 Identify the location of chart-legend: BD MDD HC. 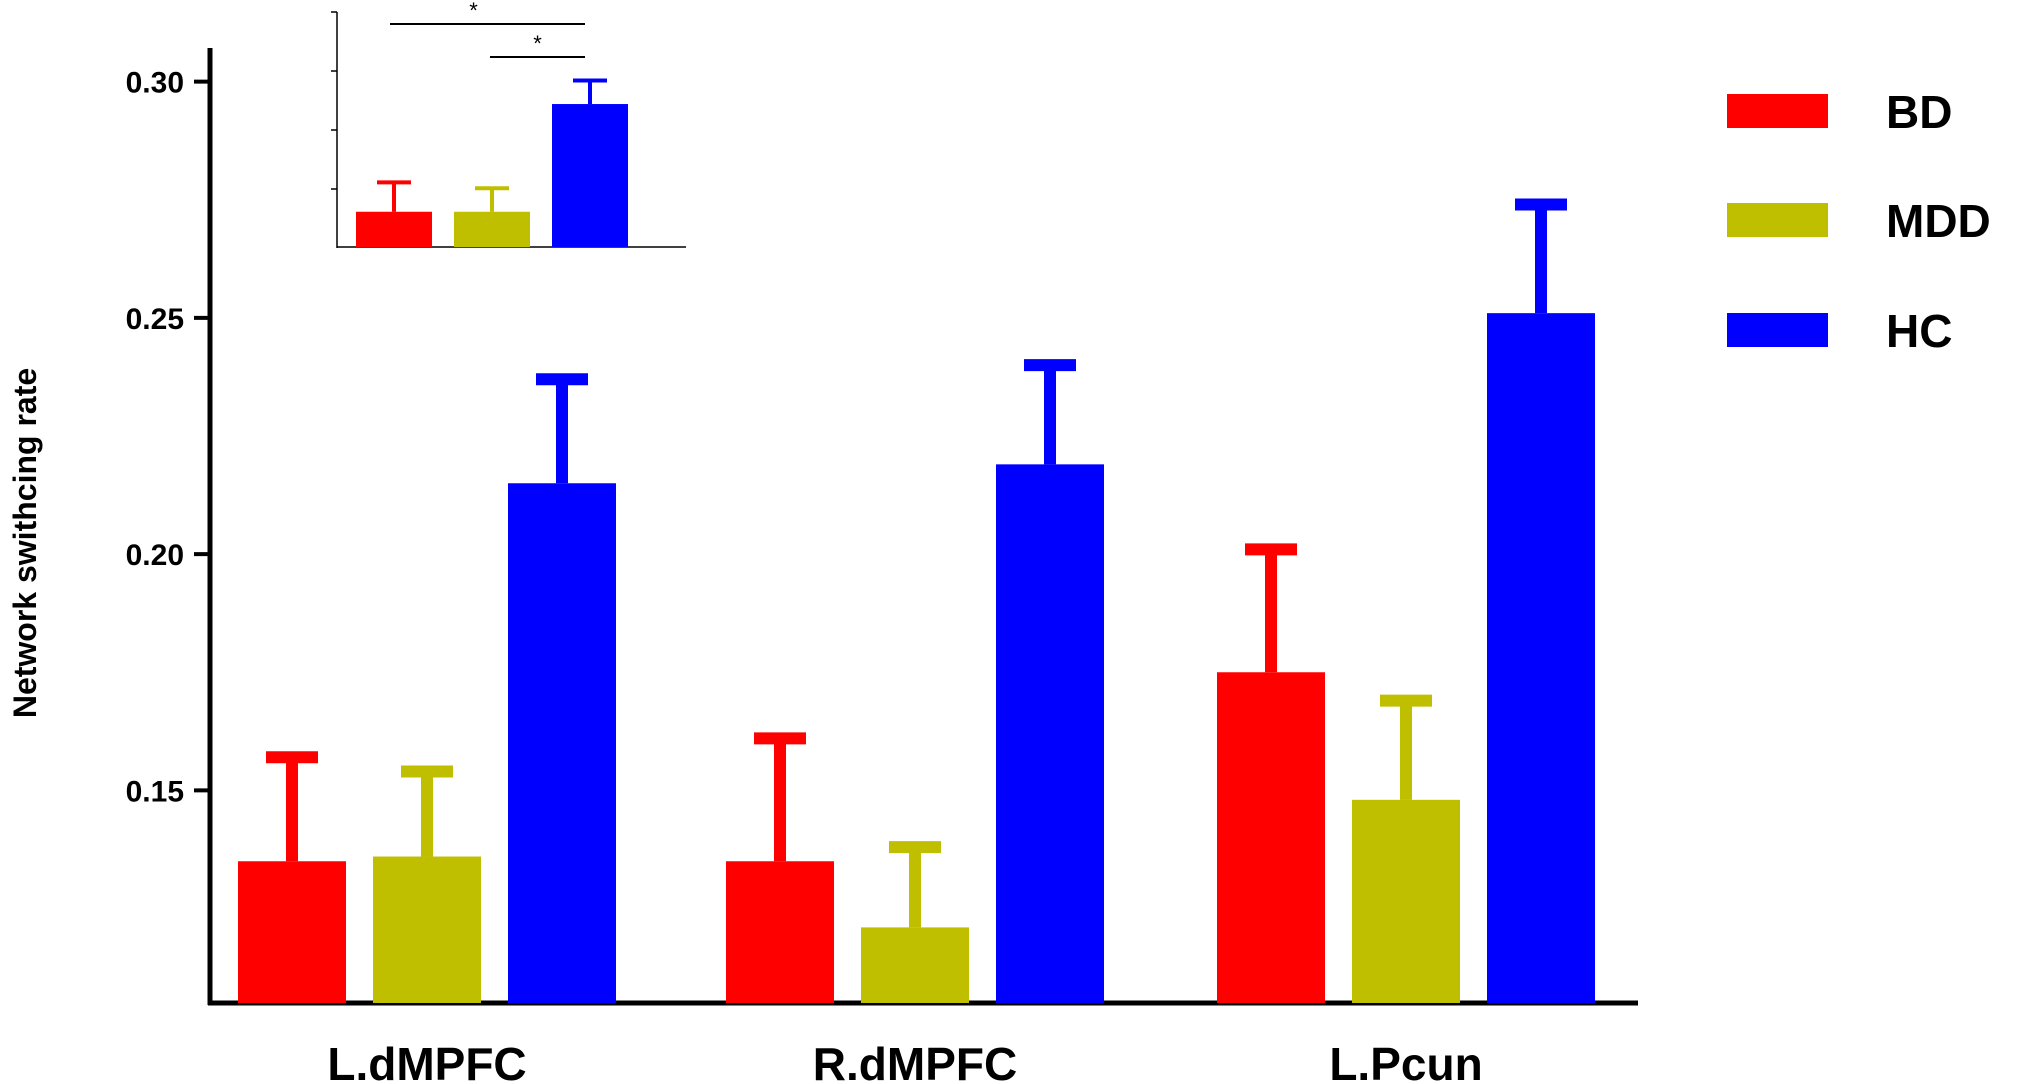
(1859, 221).